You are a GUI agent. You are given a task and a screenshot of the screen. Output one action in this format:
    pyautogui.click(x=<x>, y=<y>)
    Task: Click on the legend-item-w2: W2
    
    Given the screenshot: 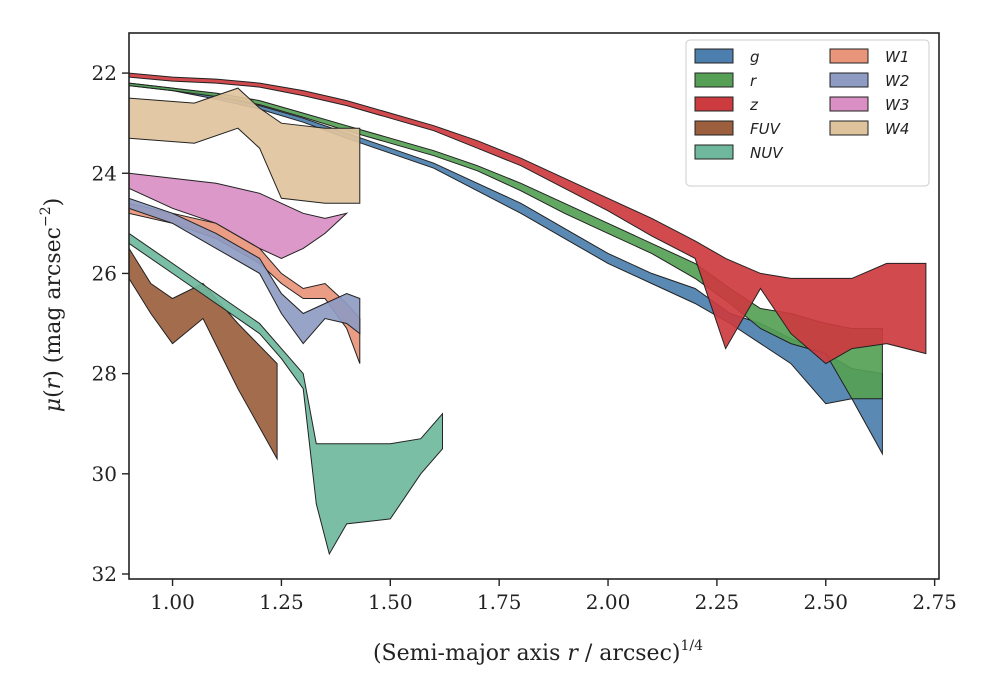 What is the action you would take?
    pyautogui.click(x=869, y=81)
    